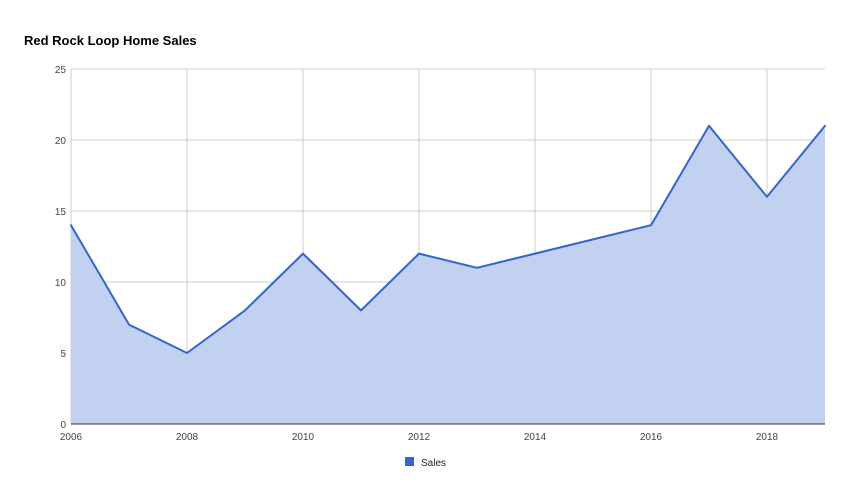  What do you see at coordinates (61, 70) in the screenshot?
I see `y-tick-label: 25` at bounding box center [61, 70].